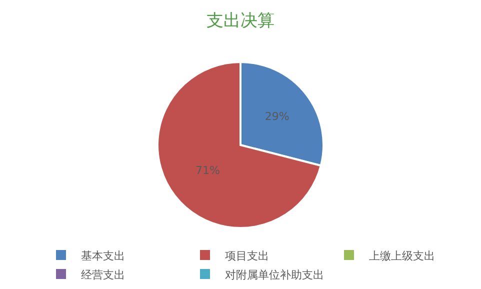 The width and height of the screenshot is (481, 289). I want to click on legend-label: 经营支出, so click(103, 275).